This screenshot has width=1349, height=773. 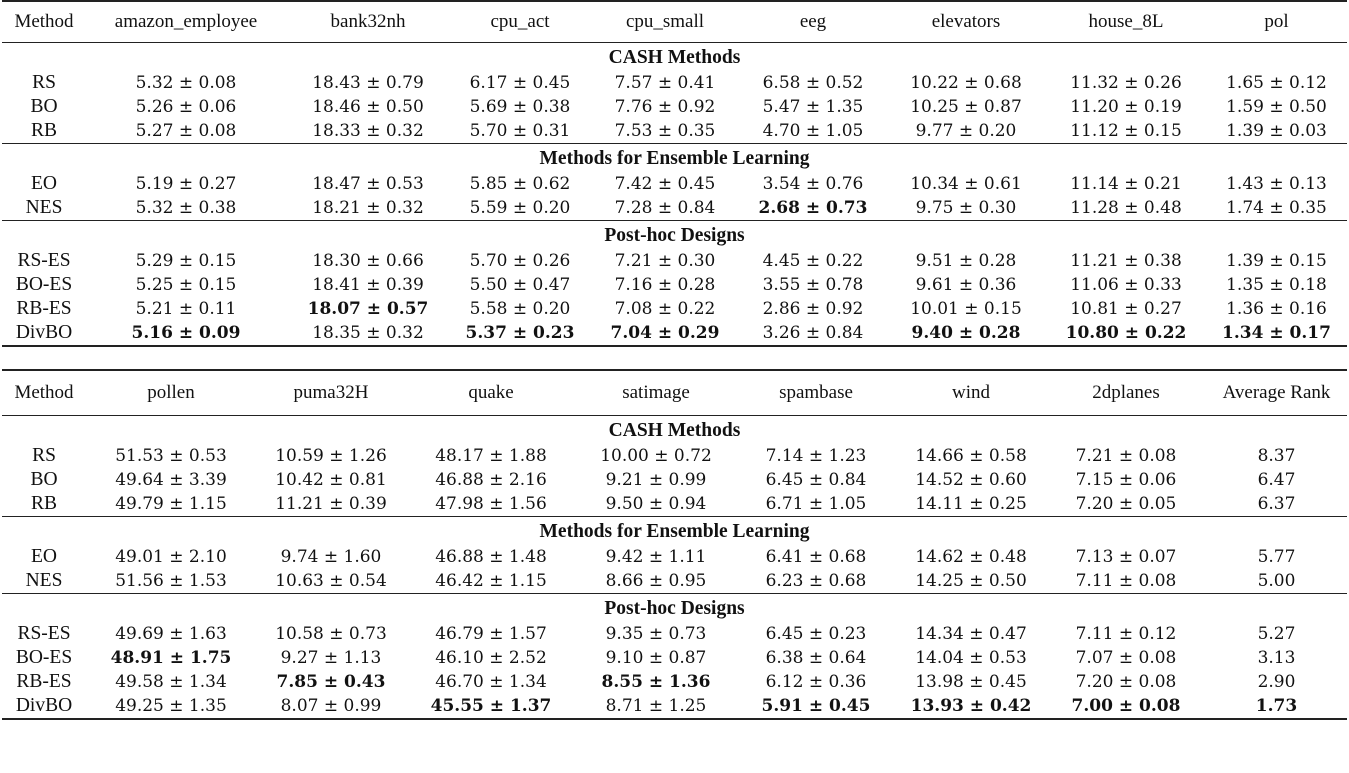 What do you see at coordinates (331, 658) in the screenshot?
I see `result-cell: 9.27 ± 1.13` at bounding box center [331, 658].